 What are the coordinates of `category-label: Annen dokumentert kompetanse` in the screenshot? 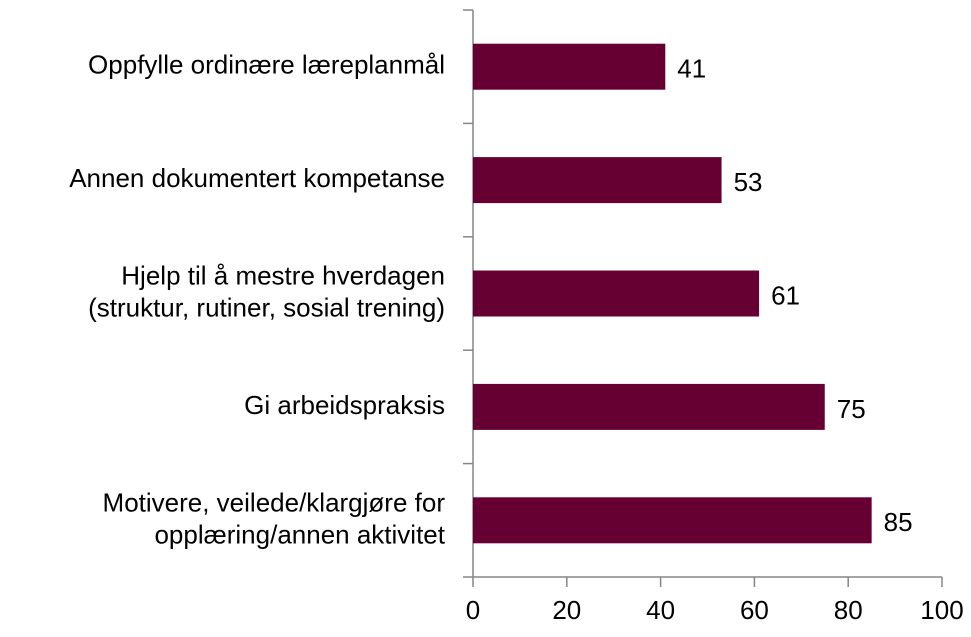 It's located at (257, 178).